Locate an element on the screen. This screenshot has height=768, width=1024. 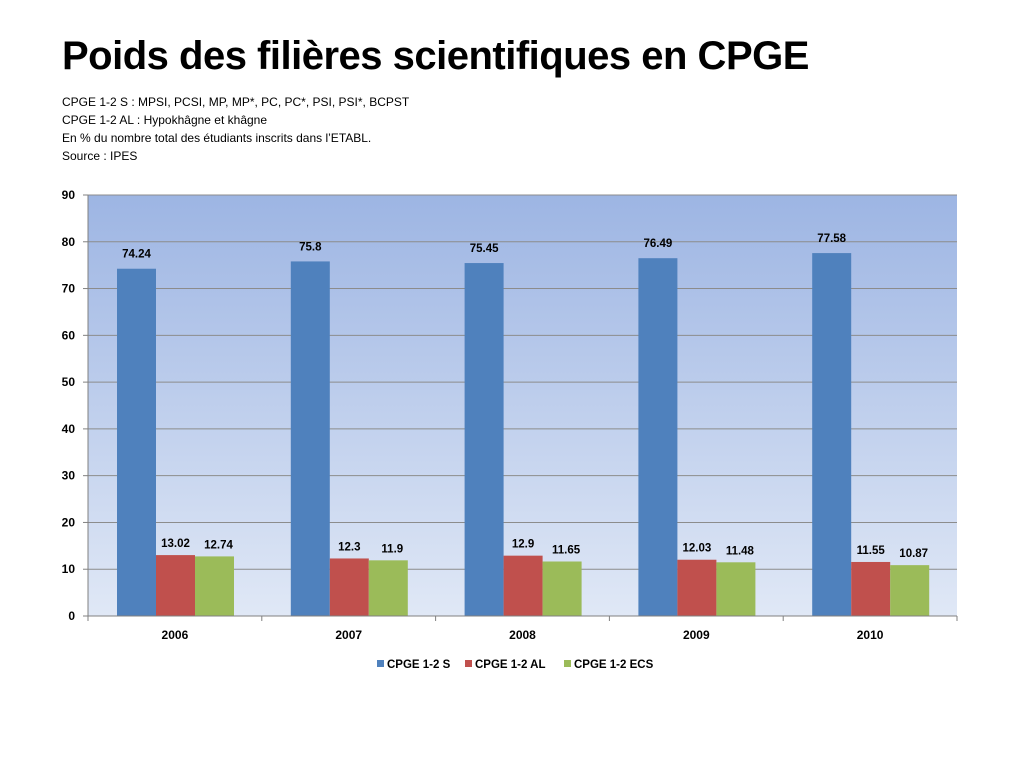
x-tick-label: 2010 is located at coordinates (870, 635).